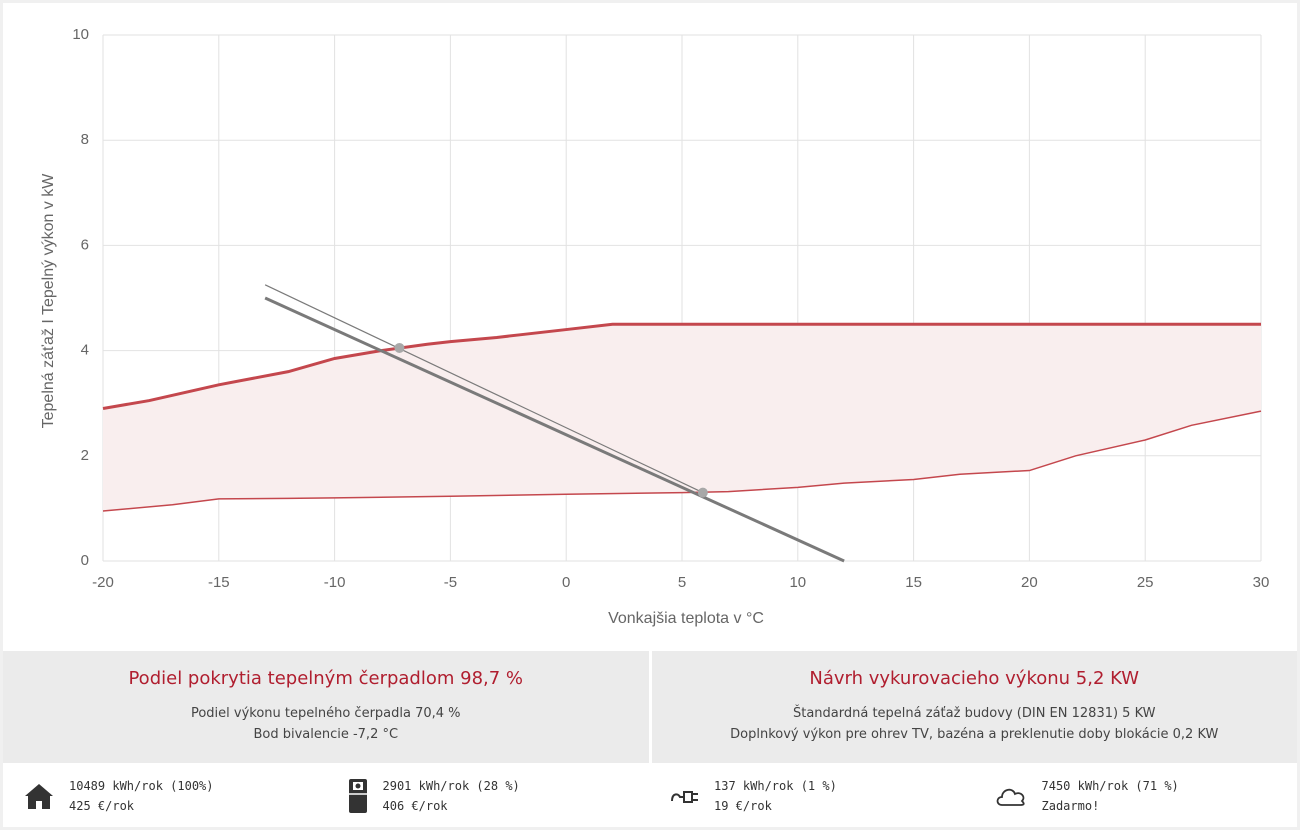 The image size is (1300, 830). Describe the element at coordinates (85, 244) in the screenshot. I see `y-tick-label: 6` at that location.